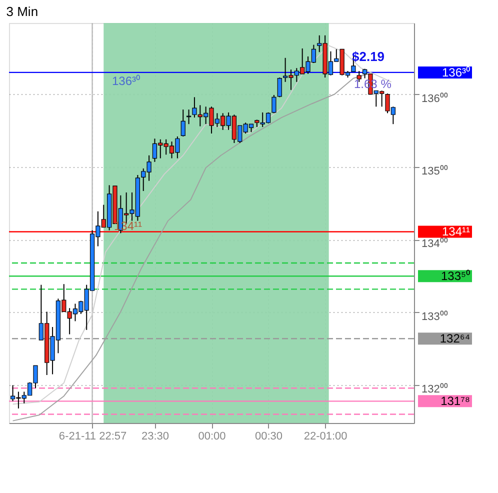 The width and height of the screenshot is (498, 493). Describe the element at coordinates (455, 276) in the screenshot. I see `ref-line-label: 133⁵⁰` at that location.